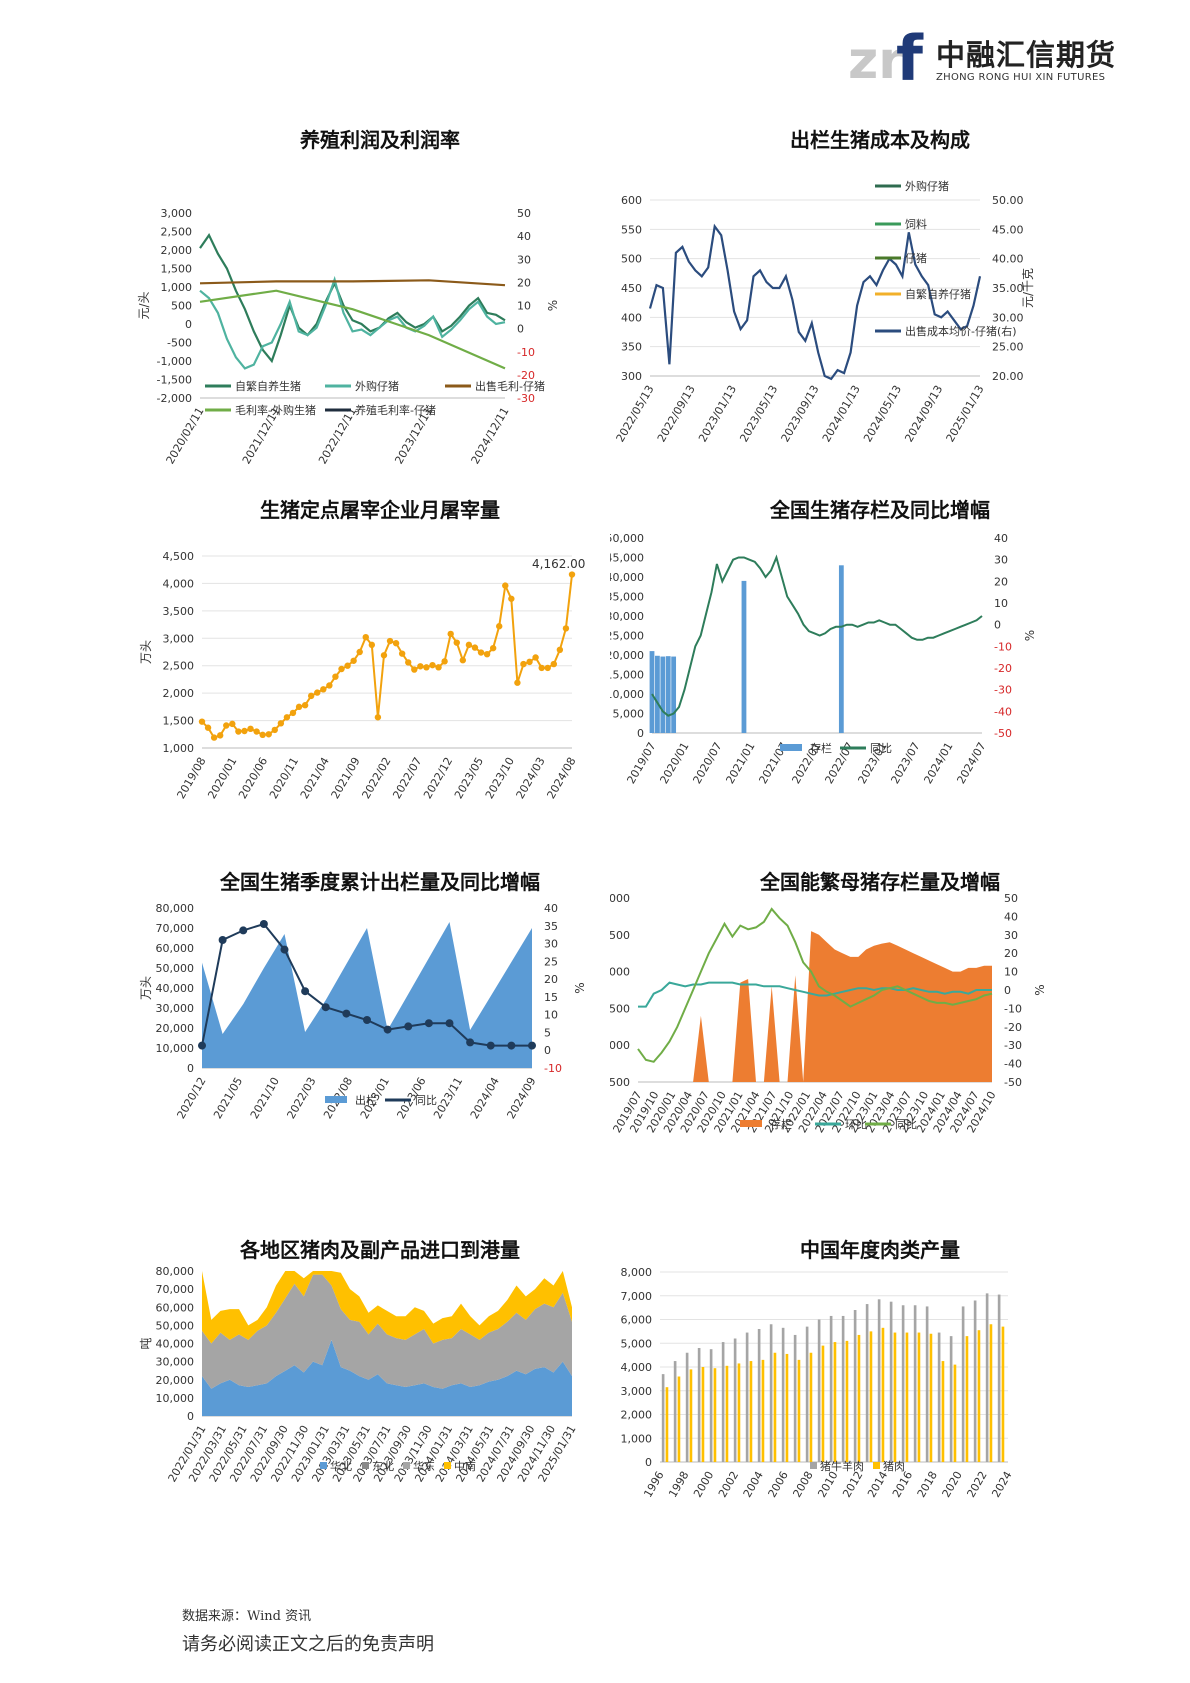 The image size is (1190, 1683). I want to click on logo-mark-icon: zr f, so click(886, 58).